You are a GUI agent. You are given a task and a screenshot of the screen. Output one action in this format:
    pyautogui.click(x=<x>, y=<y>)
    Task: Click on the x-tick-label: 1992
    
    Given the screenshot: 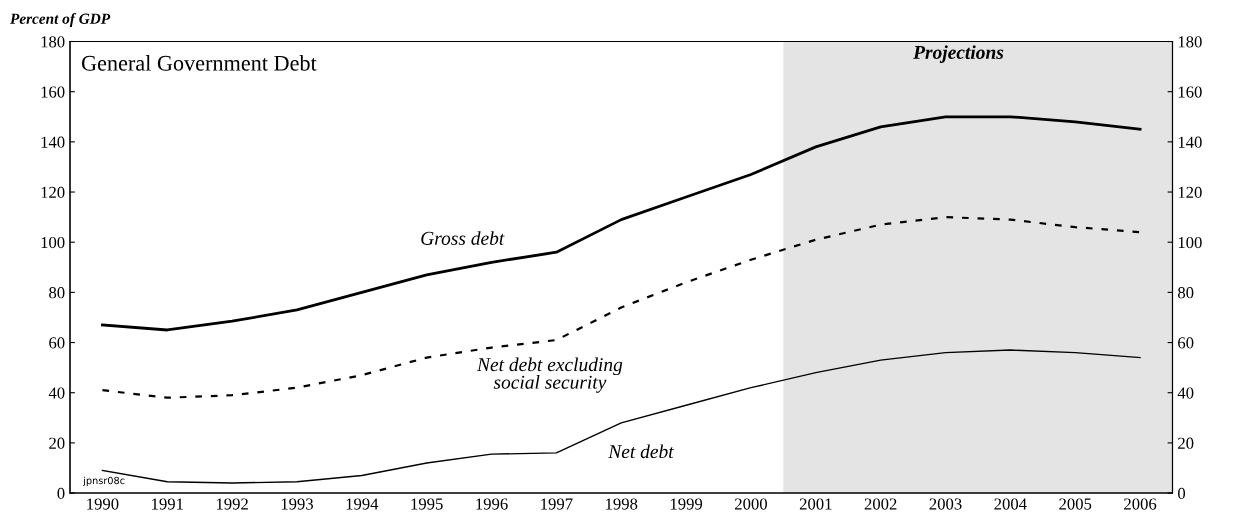 What is the action you would take?
    pyautogui.click(x=232, y=504)
    